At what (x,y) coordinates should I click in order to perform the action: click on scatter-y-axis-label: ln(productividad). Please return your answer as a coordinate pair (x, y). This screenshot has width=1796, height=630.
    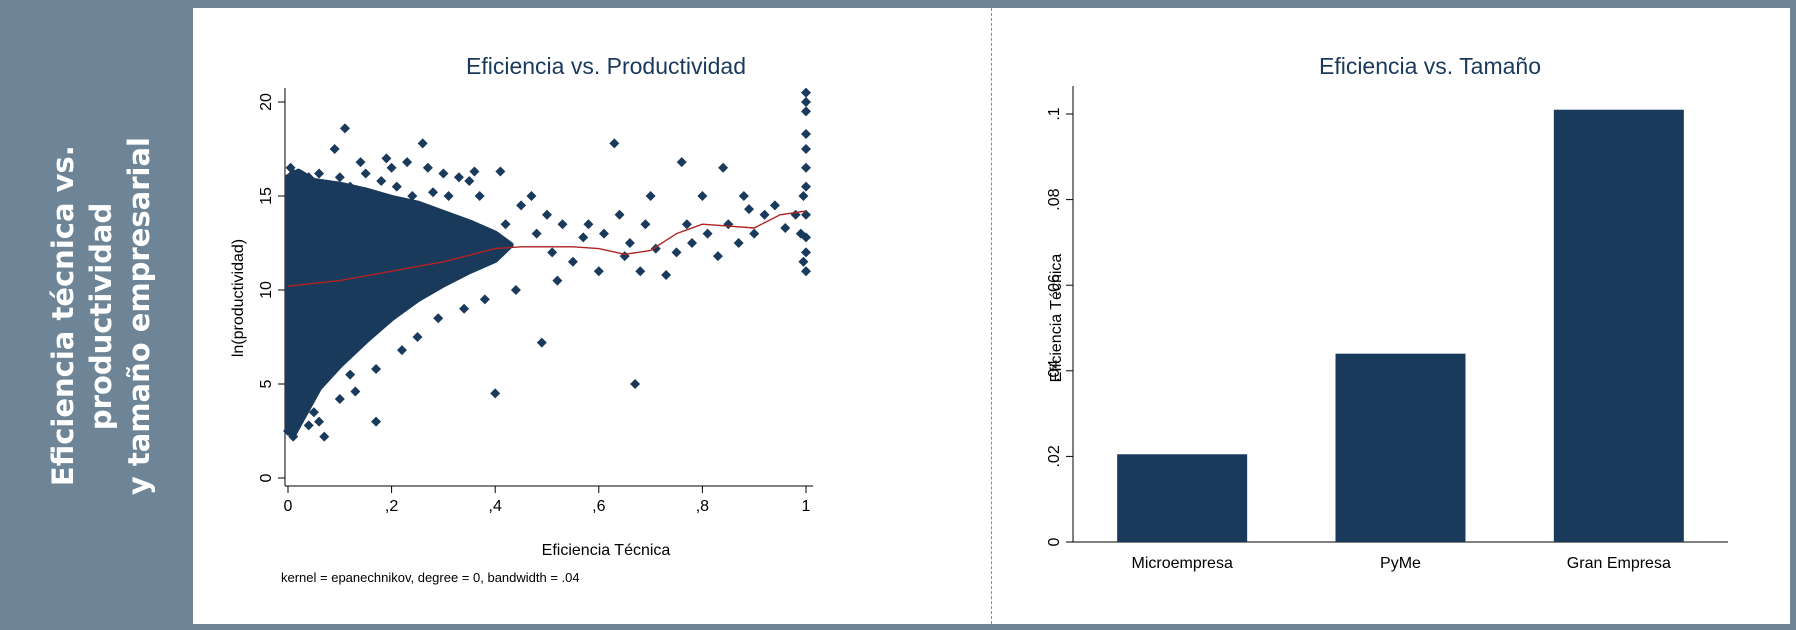
    Looking at the image, I should click on (238, 298).